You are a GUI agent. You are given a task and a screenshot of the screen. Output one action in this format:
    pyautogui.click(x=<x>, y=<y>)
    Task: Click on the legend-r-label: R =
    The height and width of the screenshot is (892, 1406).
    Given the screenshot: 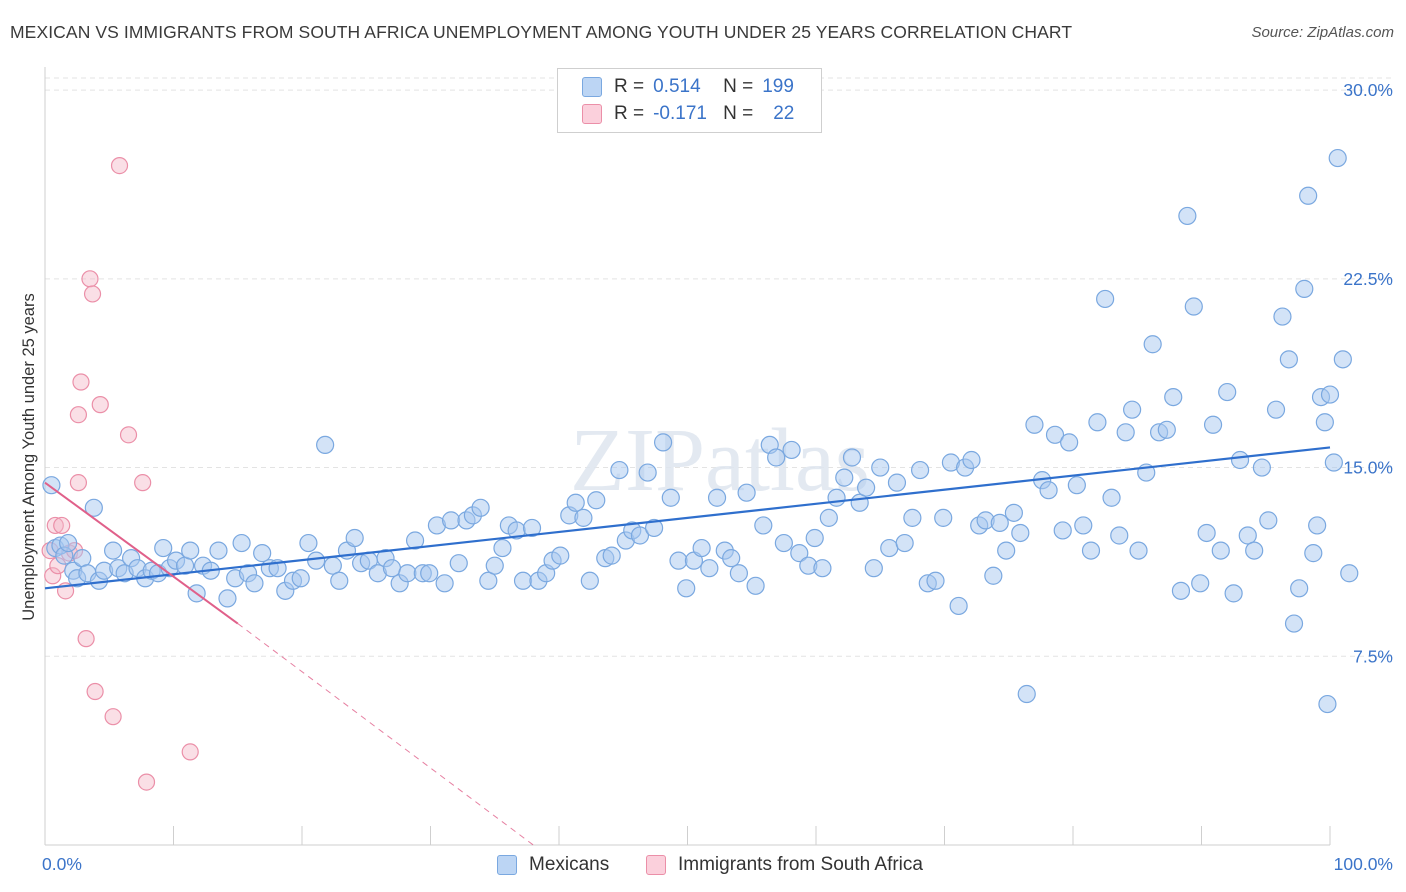 What is the action you would take?
    pyautogui.click(x=629, y=113)
    